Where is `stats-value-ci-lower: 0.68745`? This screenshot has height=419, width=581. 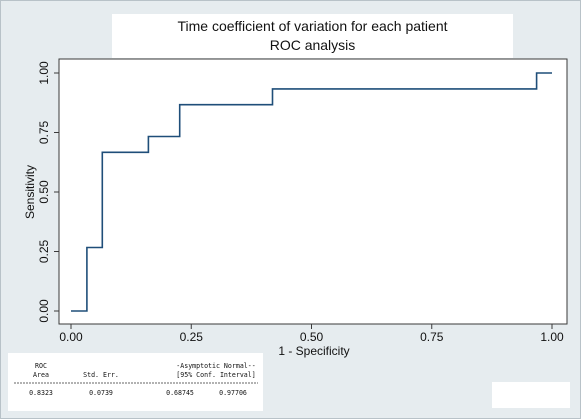 stats-value-ci-lower: 0.68745 is located at coordinates (180, 393).